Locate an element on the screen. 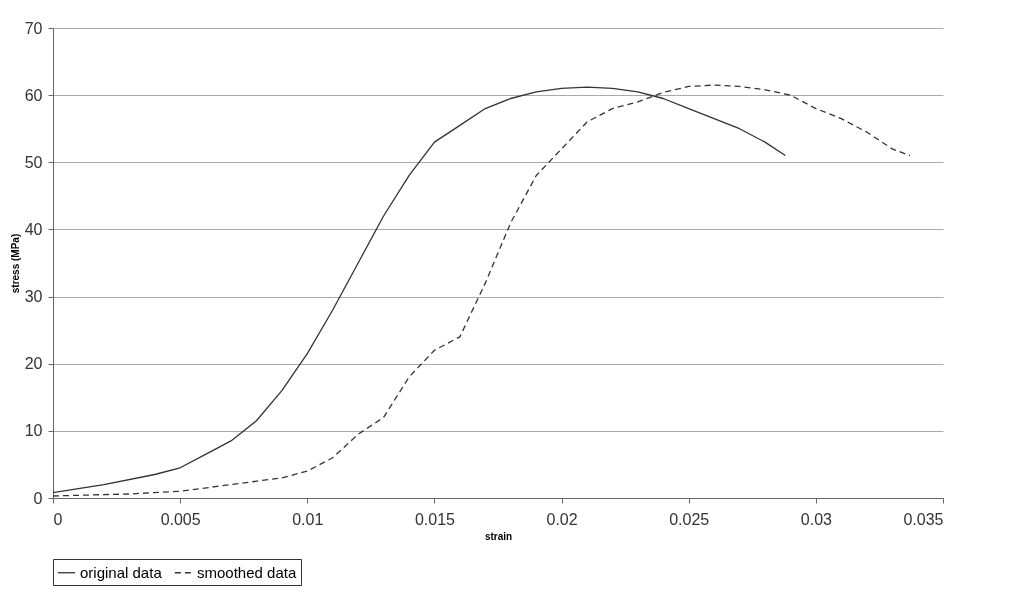 This screenshot has width=1010, height=611. x-tick-label: 0.035 is located at coordinates (923, 519).